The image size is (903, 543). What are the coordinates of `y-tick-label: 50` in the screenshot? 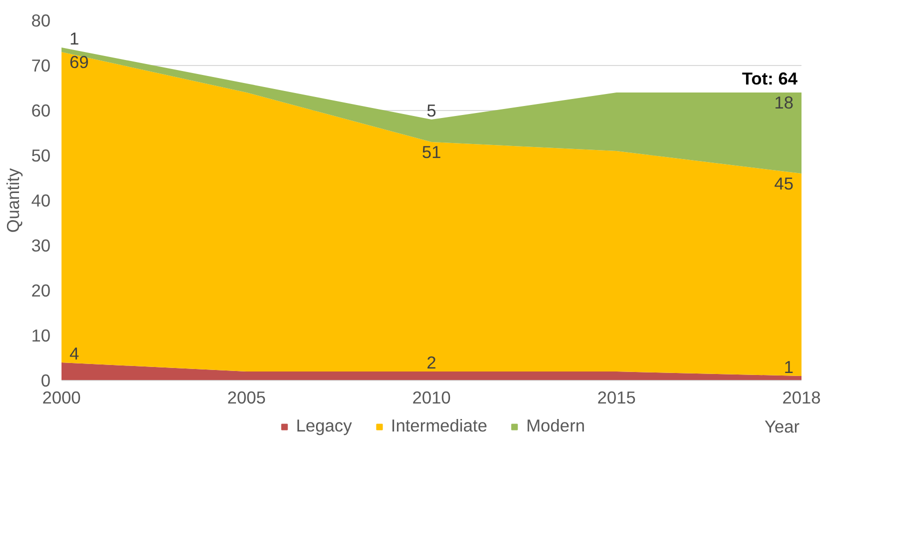 It's located at (41, 156).